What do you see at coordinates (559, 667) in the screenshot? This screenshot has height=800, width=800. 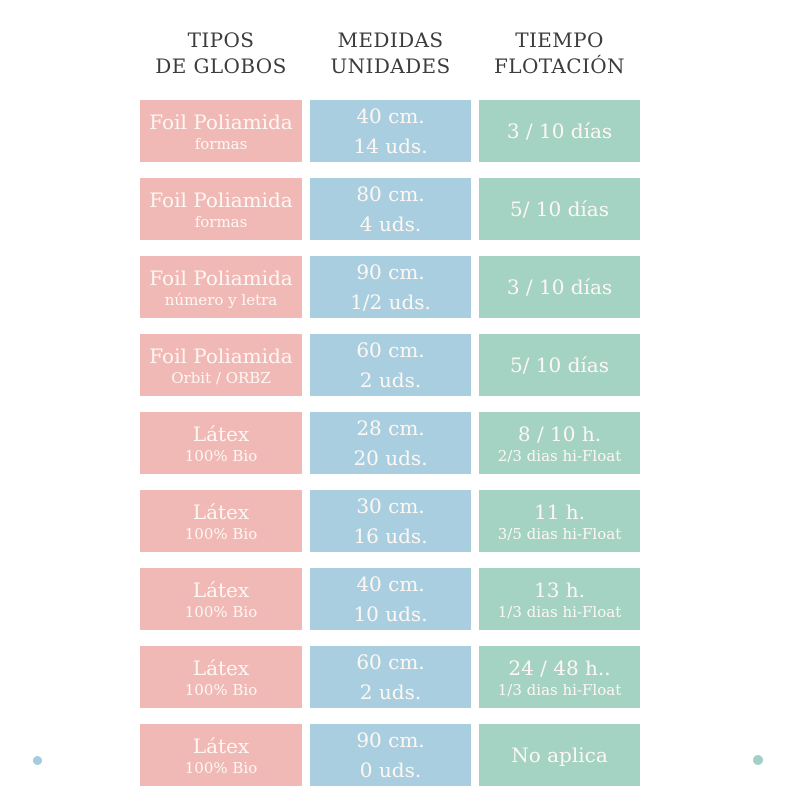 I see `tiempo-value: 24 / 48 h..` at bounding box center [559, 667].